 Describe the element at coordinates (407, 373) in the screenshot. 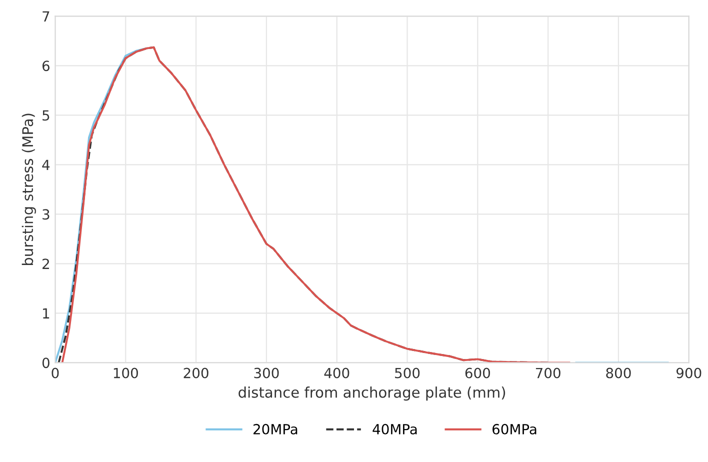

I see `x-tick-label: 500` at that location.